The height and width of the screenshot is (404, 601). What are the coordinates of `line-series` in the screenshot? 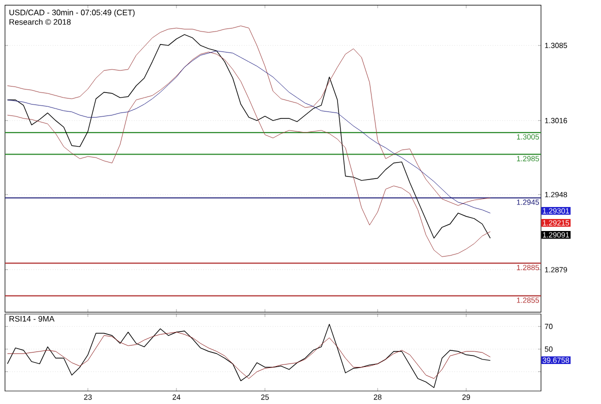 It's located at (249, 356).